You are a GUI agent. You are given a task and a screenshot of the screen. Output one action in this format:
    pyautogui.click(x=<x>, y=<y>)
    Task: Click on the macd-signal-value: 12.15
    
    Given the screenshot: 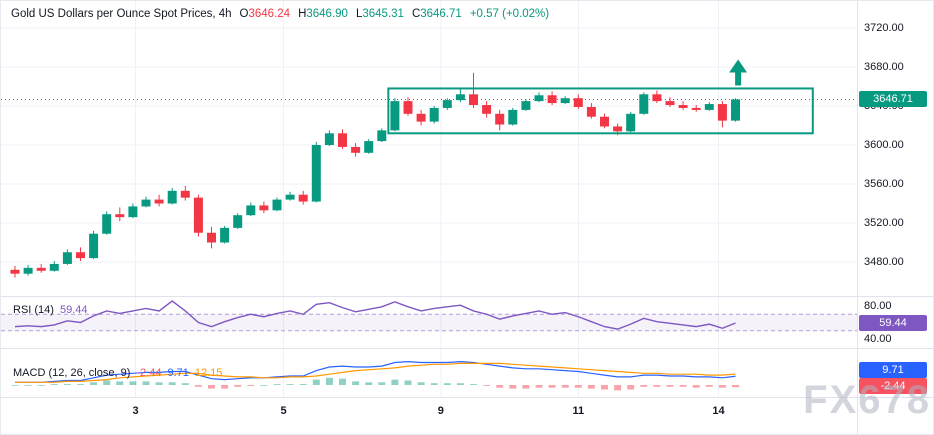 What is the action you would take?
    pyautogui.click(x=208, y=373)
    